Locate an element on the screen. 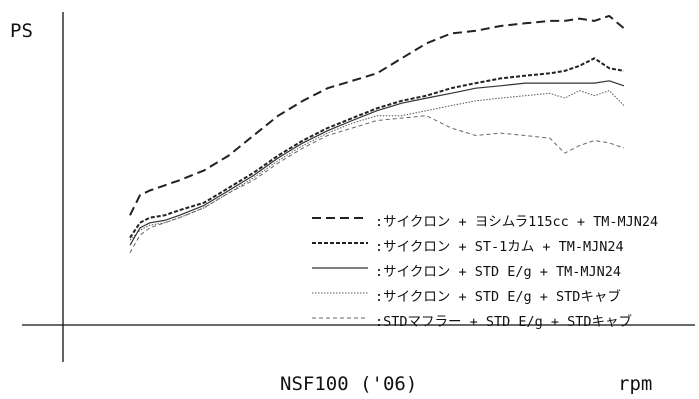  legend-item: :サイクロン + STD E/g + TM-MJN24 is located at coordinates (503, 268).